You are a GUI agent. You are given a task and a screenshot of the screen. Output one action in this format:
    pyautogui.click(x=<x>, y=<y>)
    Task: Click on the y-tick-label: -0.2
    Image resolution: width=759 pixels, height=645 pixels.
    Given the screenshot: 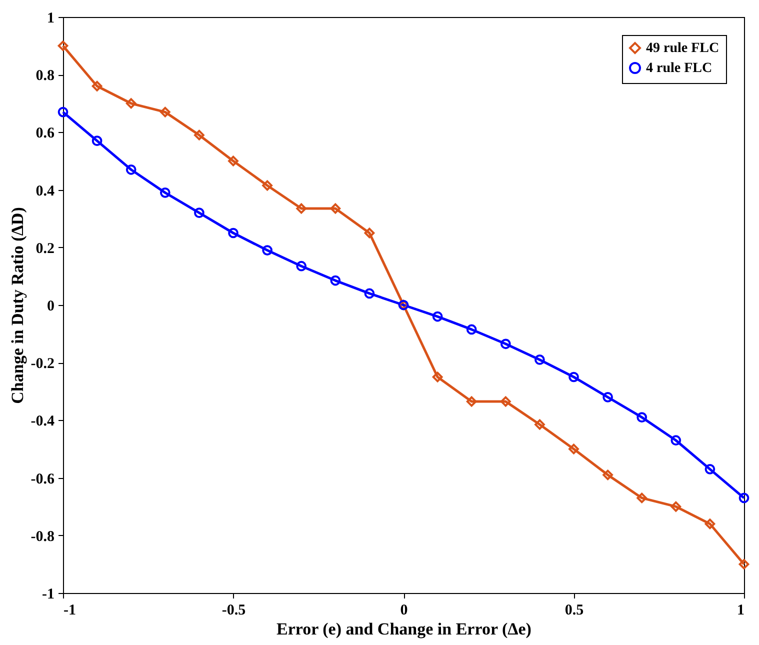 What is the action you would take?
    pyautogui.click(x=42, y=364)
    